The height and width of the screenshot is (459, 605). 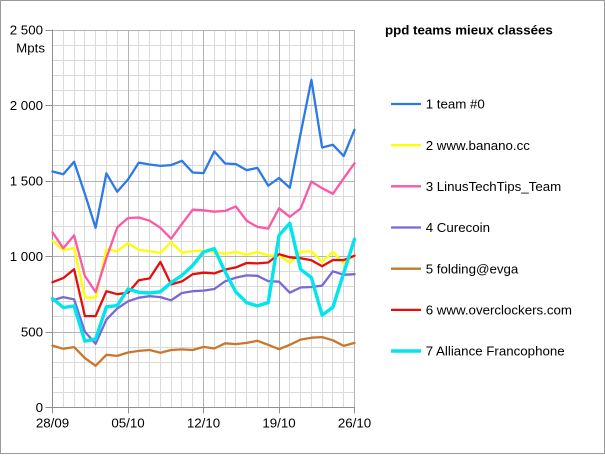 I want to click on svg-text: 05/10, so click(x=127, y=423).